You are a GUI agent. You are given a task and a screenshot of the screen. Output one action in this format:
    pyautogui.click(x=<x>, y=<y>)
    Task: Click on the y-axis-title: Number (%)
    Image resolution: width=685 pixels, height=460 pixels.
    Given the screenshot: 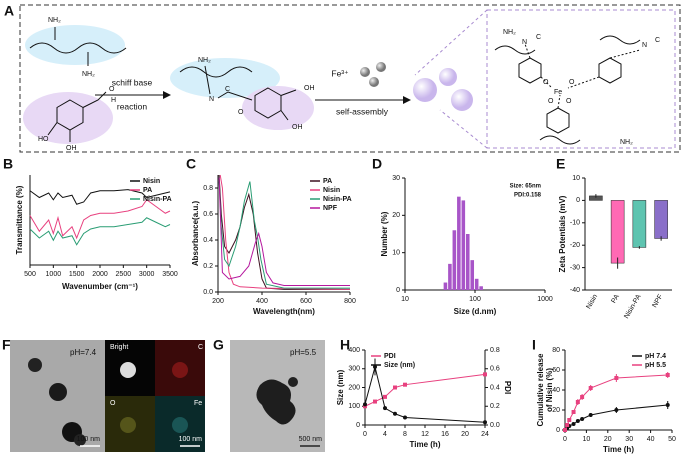 What is the action you would take?
    pyautogui.click(x=384, y=233)
    